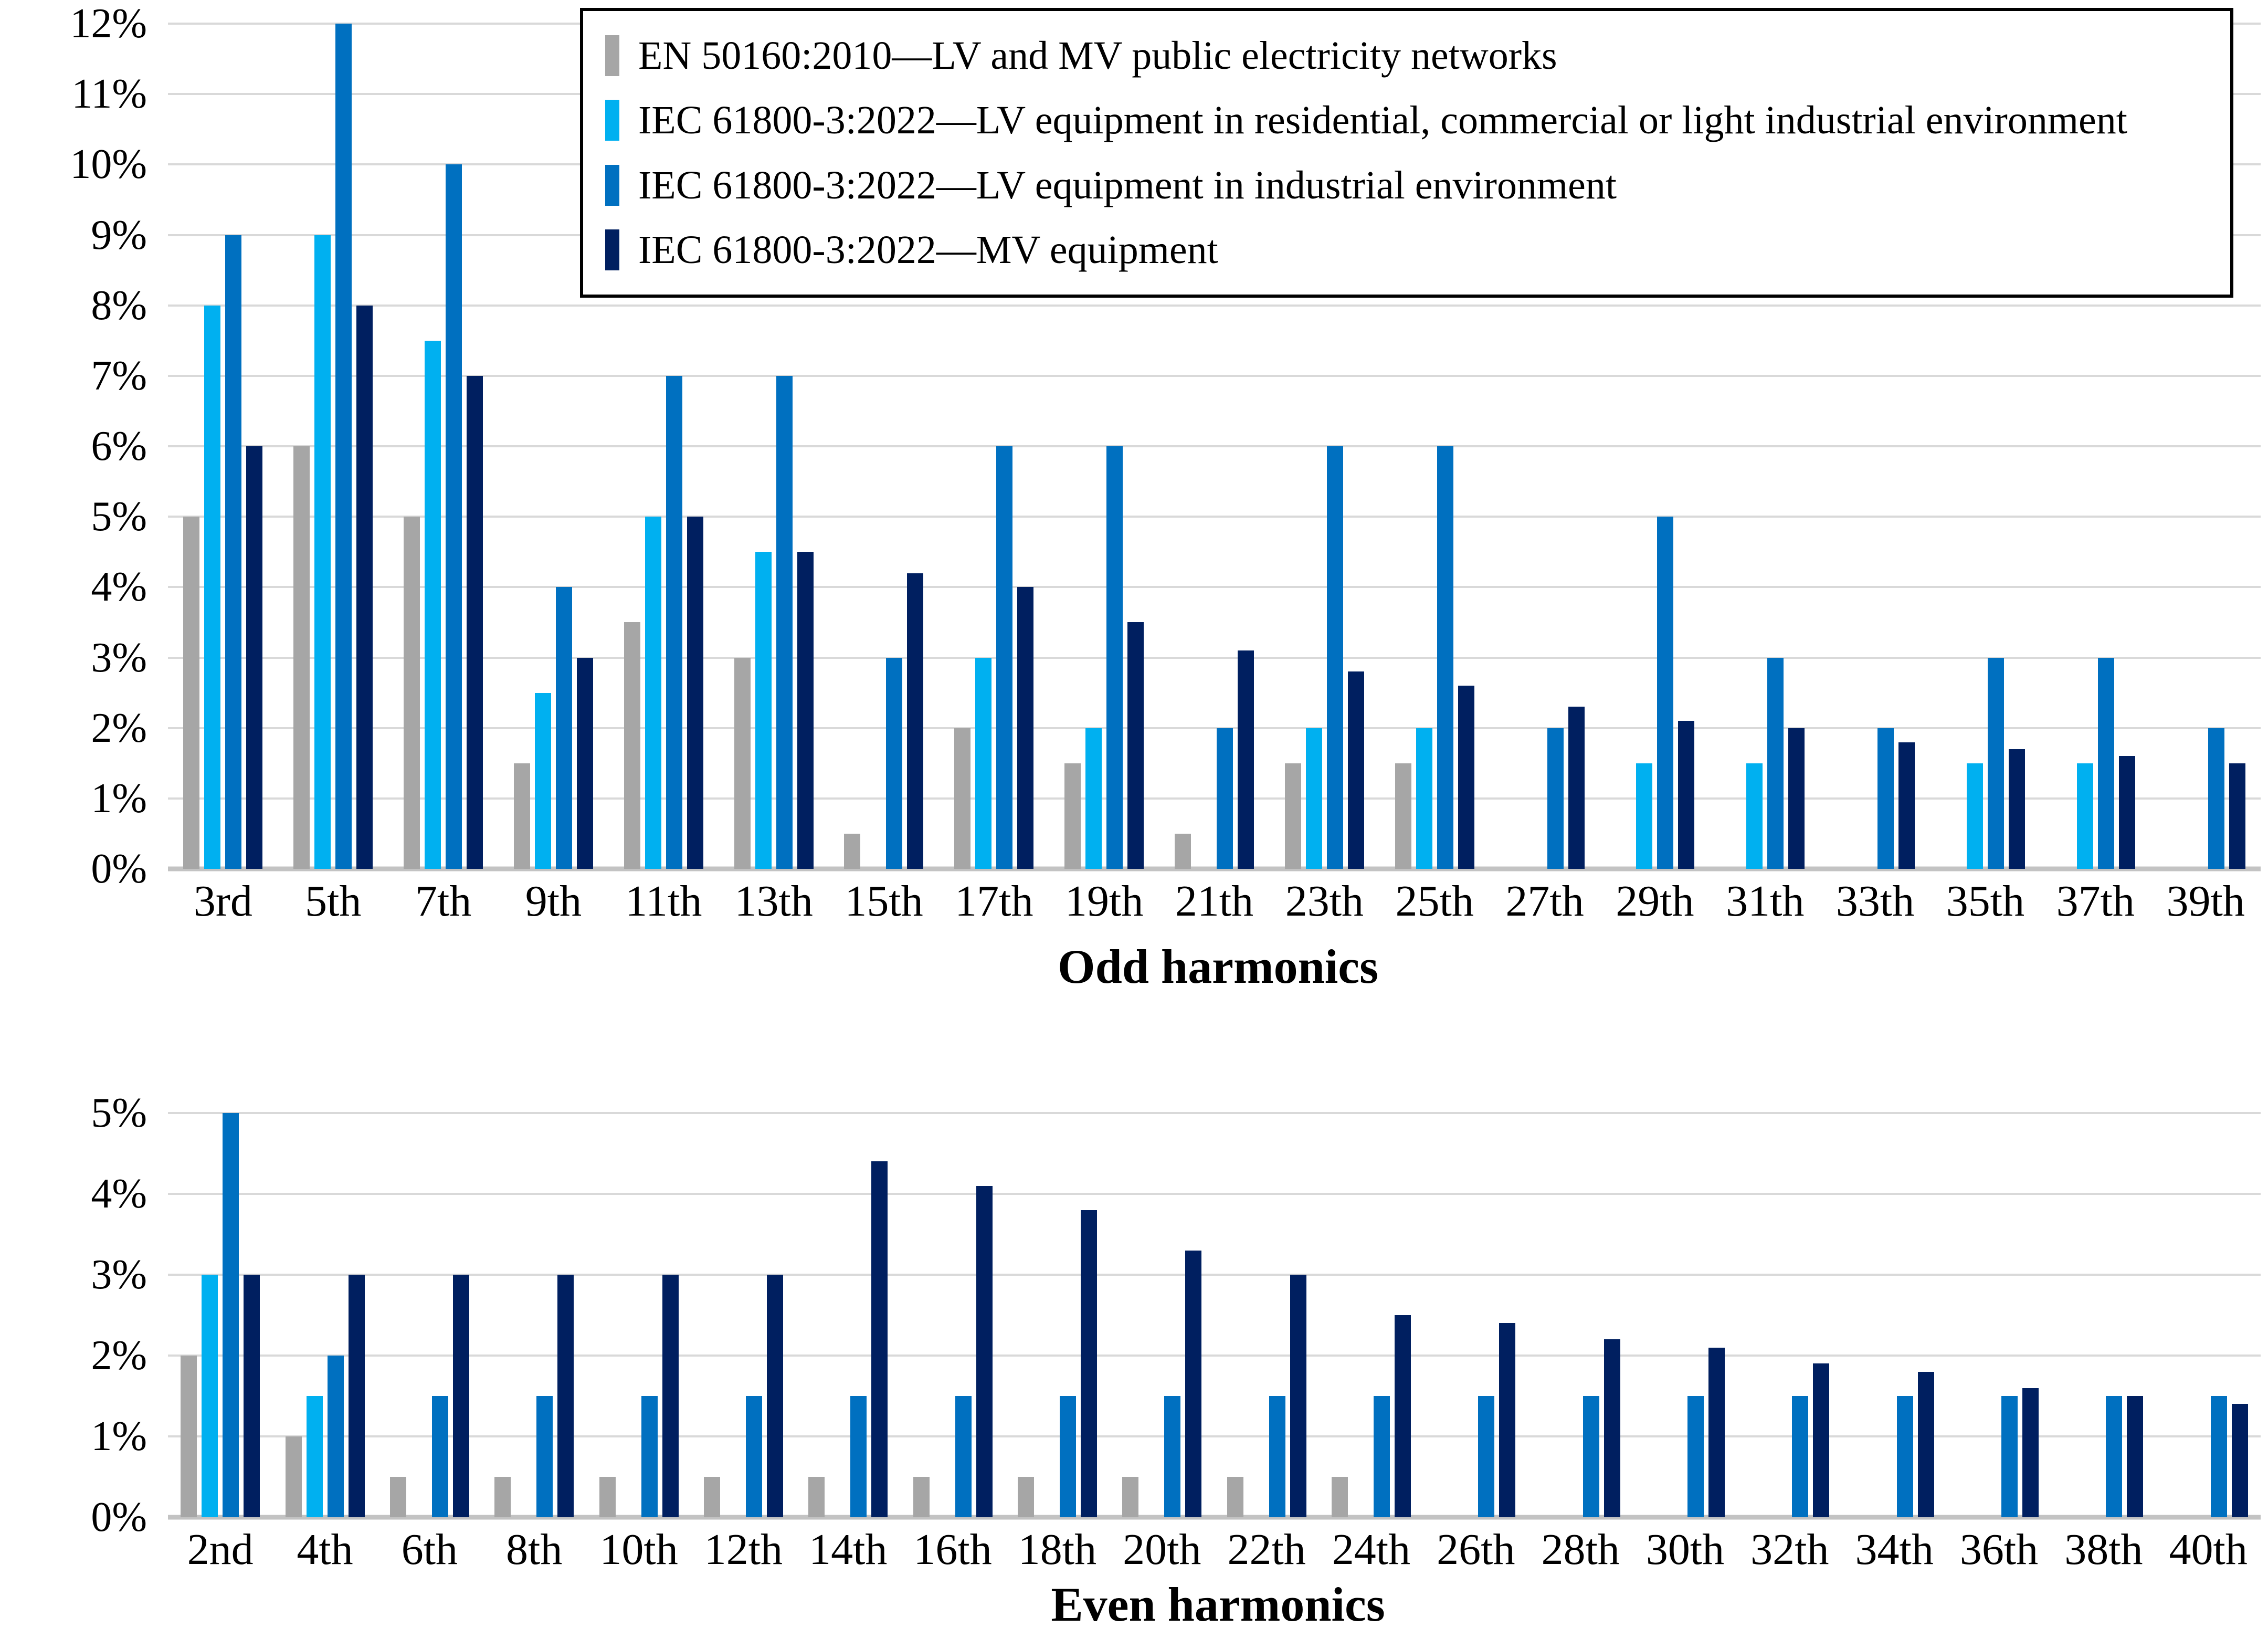 This screenshot has width=2268, height=1638. I want to click on x-tick-label: 10th, so click(638, 1549).